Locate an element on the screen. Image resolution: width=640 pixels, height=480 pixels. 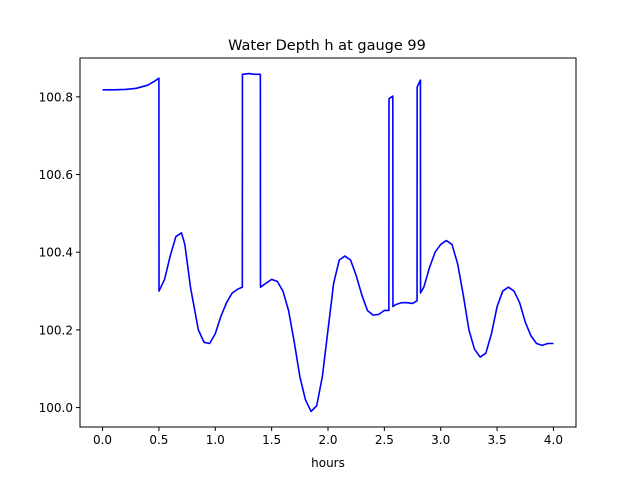
y-tick-label: 100.0 is located at coordinates (56, 408).